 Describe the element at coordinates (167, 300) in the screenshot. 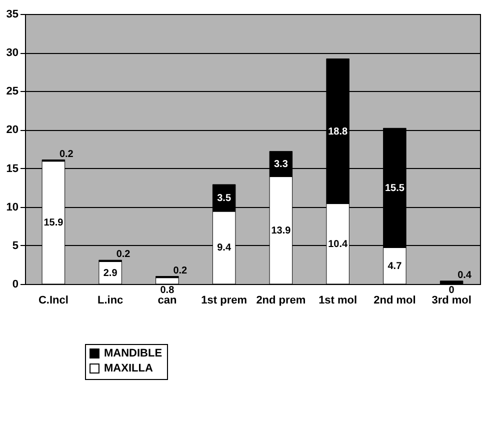

I see `x-tick-label: can` at that location.